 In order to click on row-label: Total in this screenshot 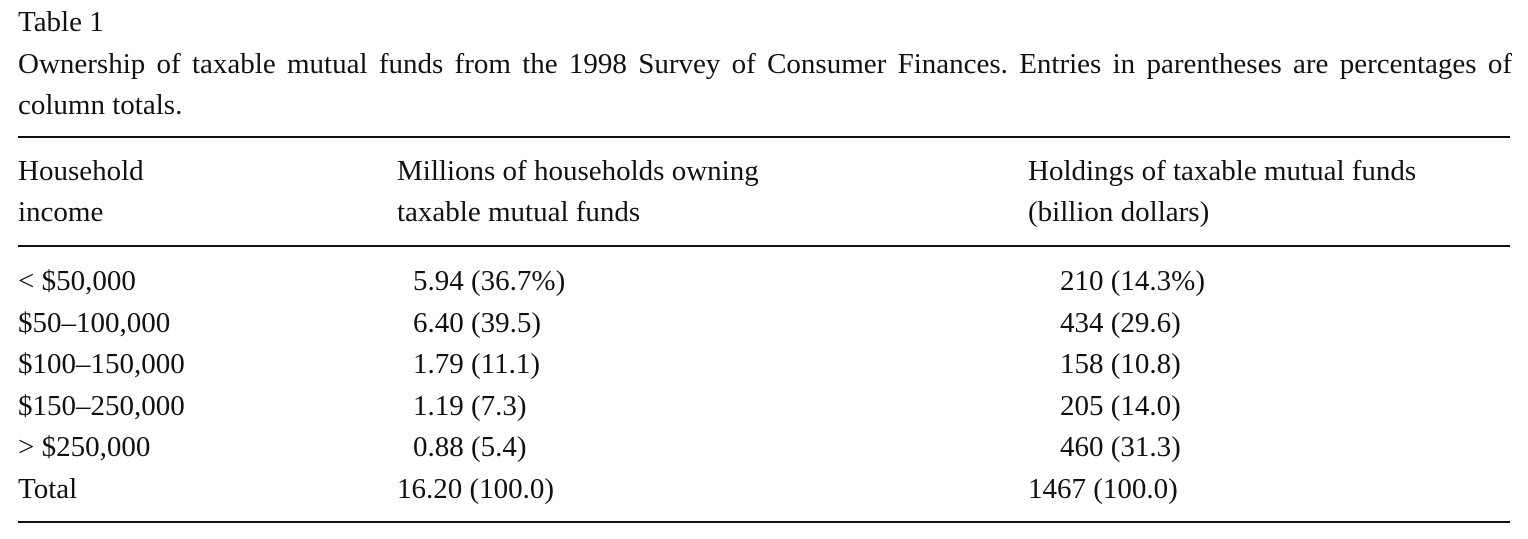, I will do `click(48, 488)`.